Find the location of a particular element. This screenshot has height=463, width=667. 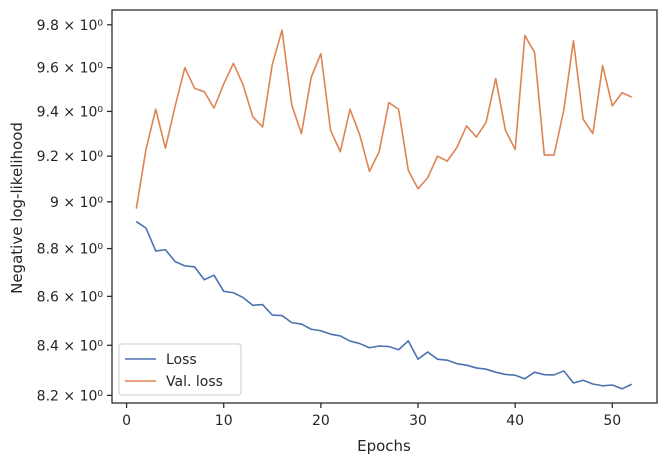

x-tick-label: 0 is located at coordinates (126, 421).